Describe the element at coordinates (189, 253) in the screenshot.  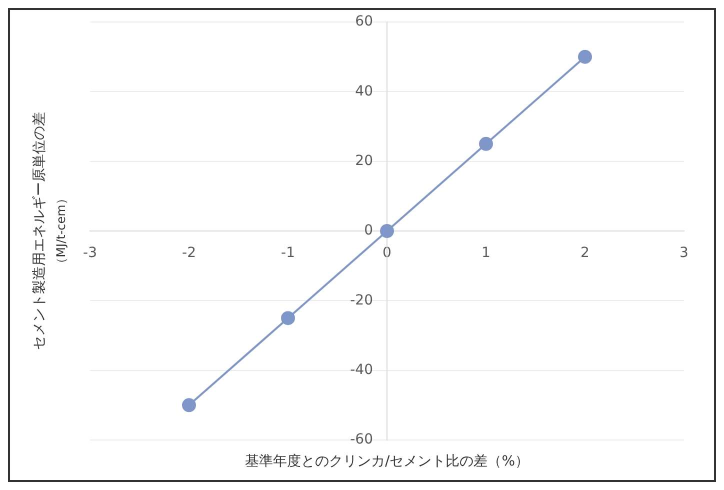
I see `x-tick-label: -2` at that location.